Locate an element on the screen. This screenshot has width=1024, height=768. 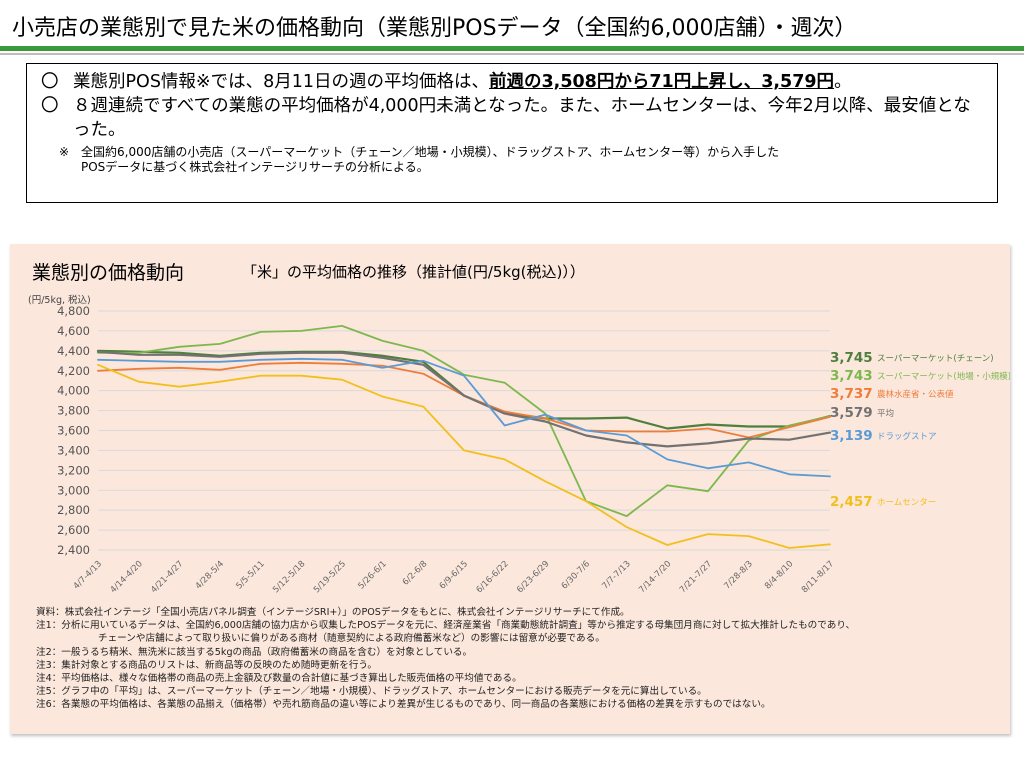
y-tick-label: 2,800 is located at coordinates (73, 510).